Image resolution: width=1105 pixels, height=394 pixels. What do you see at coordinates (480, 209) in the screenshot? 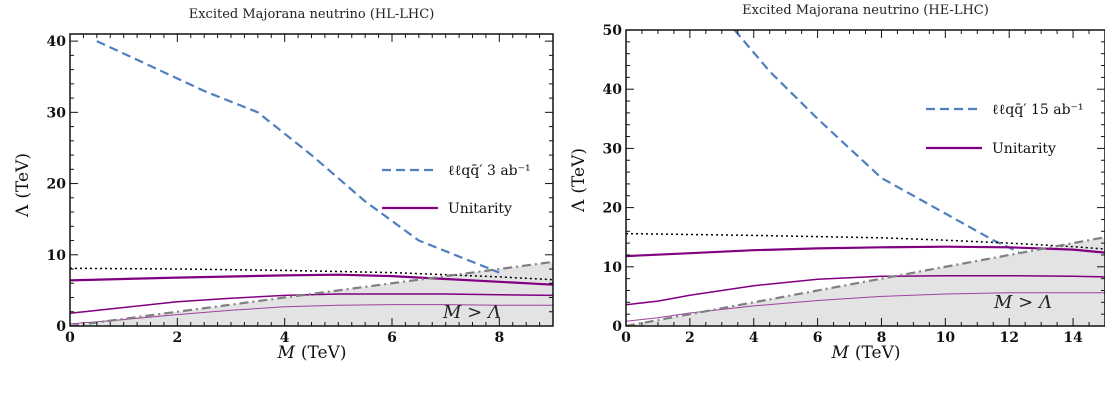
I see `chart1-legend-label: Unitarity` at bounding box center [480, 209].